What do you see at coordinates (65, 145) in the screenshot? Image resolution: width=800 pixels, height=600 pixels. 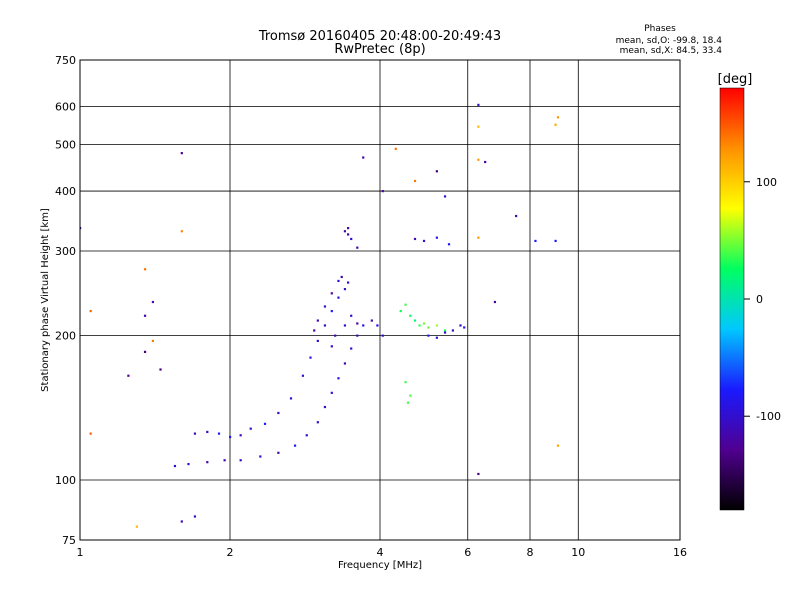 I see `y-tick-label: 500` at bounding box center [65, 145].